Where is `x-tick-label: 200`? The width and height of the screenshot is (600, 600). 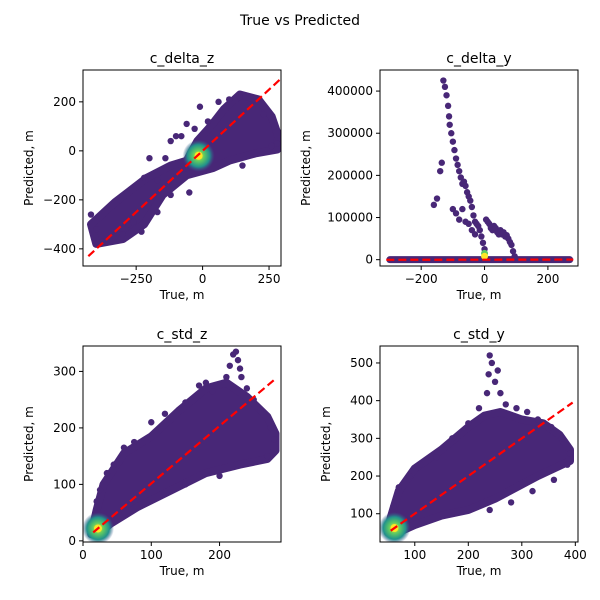
x-tick-label: 200 is located at coordinates (219, 555).